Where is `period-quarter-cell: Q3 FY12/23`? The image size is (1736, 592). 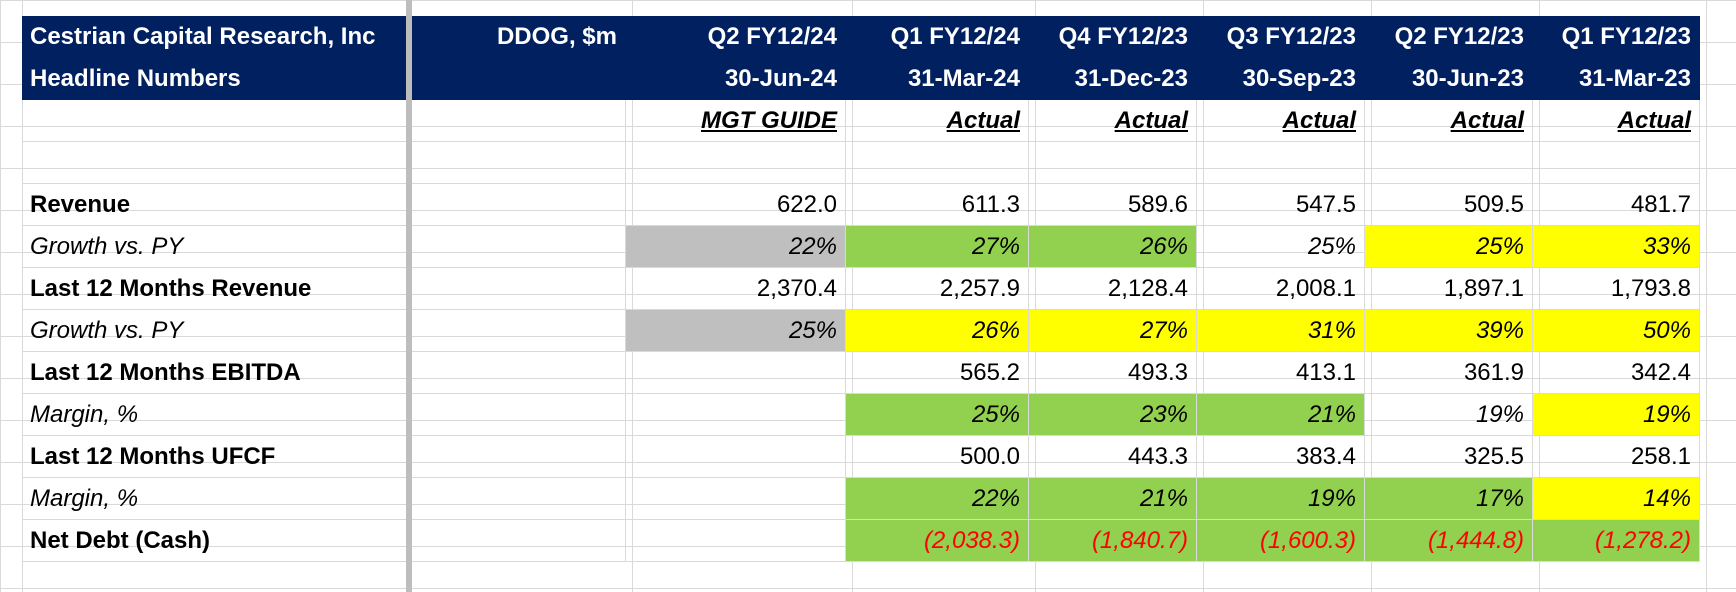 period-quarter-cell: Q3 FY12/23 is located at coordinates (1281, 37).